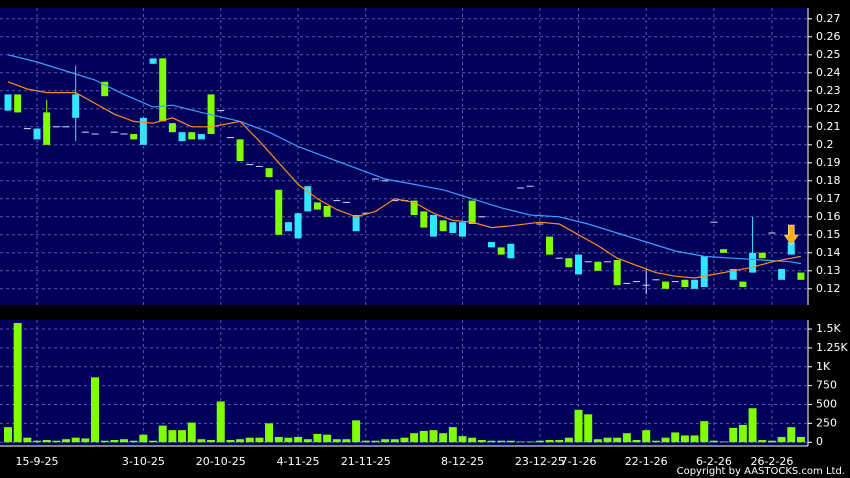  I want to click on marker-arrow, so click(791, 235).